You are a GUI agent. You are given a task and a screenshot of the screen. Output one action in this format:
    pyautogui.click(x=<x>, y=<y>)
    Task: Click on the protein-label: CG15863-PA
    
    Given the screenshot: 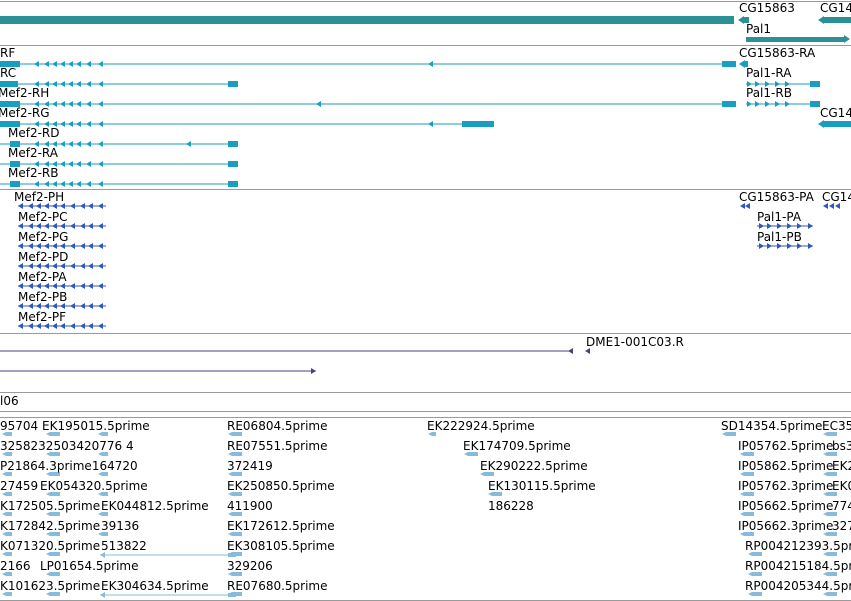 What is the action you would take?
    pyautogui.click(x=776, y=197)
    